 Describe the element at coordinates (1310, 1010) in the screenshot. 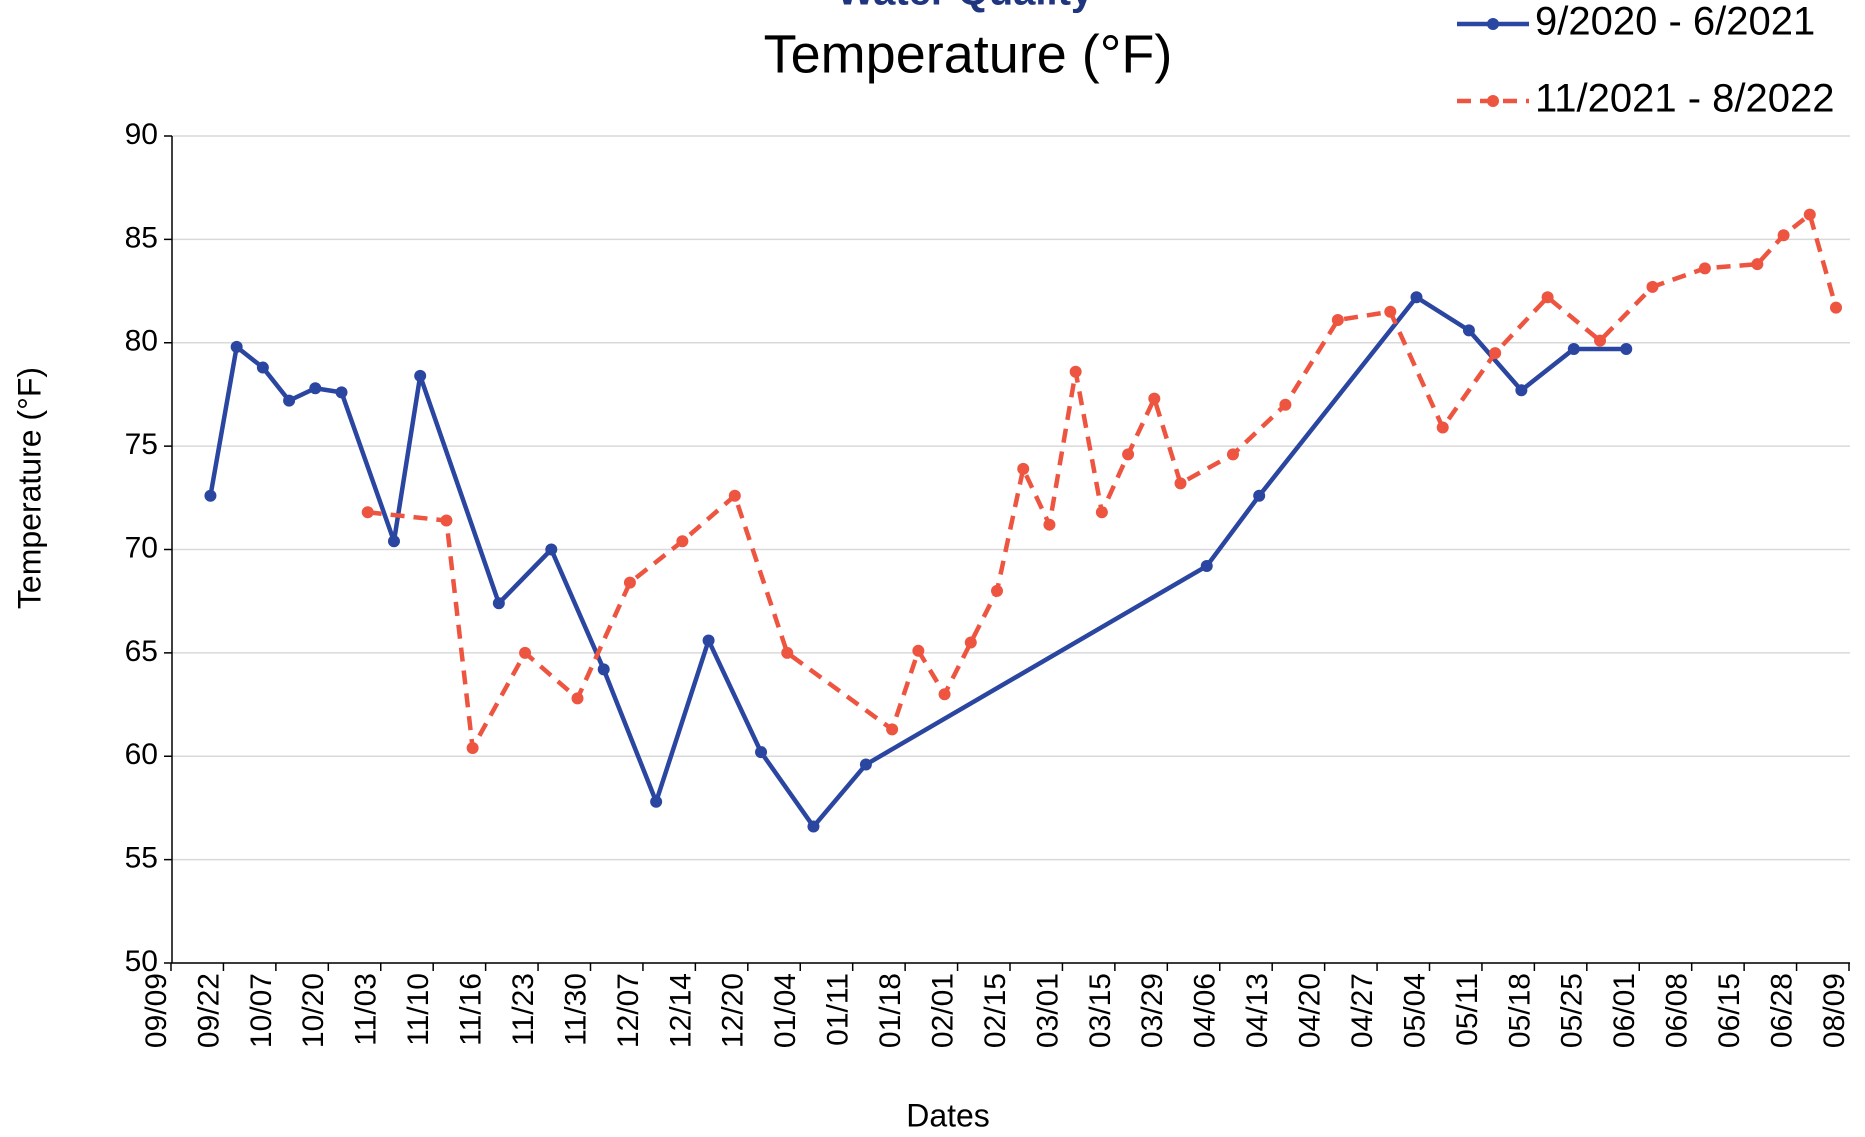

I see `x-tick-label: 04/20` at that location.